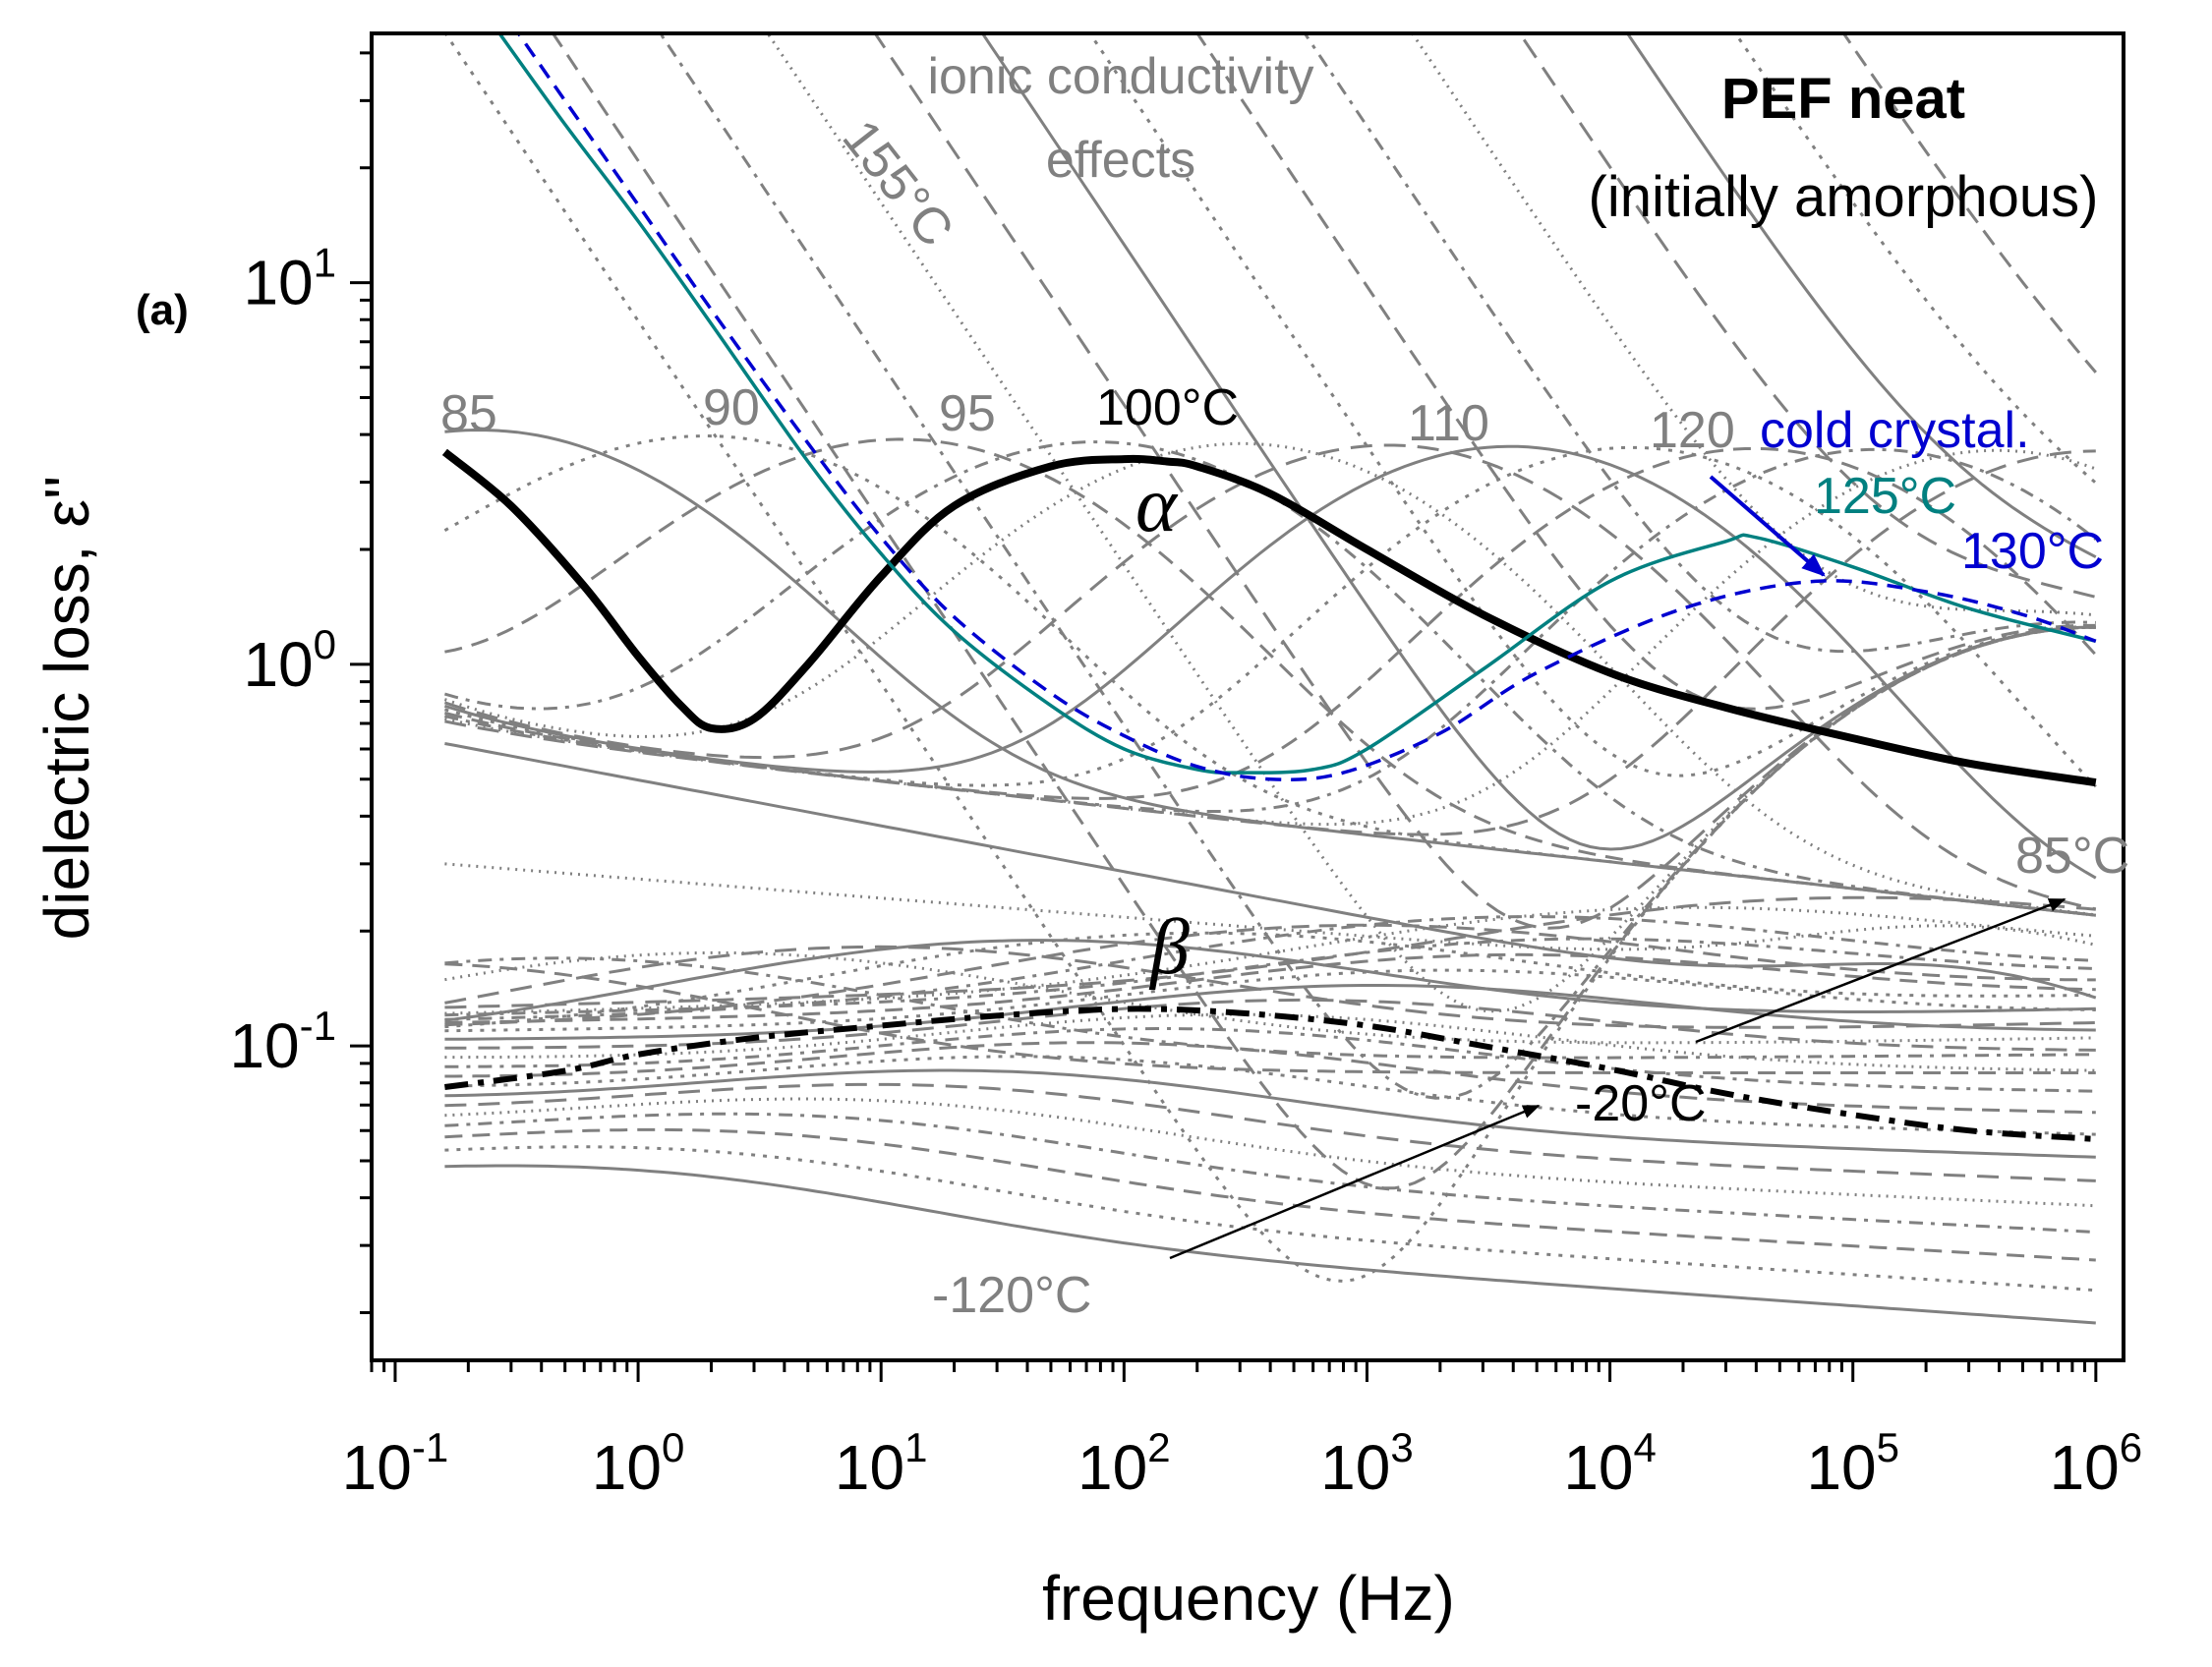 The width and height of the screenshot is (2212, 1667). What do you see at coordinates (289, 660) in the screenshot?
I see `y-tick-label: 10⁰` at bounding box center [289, 660].